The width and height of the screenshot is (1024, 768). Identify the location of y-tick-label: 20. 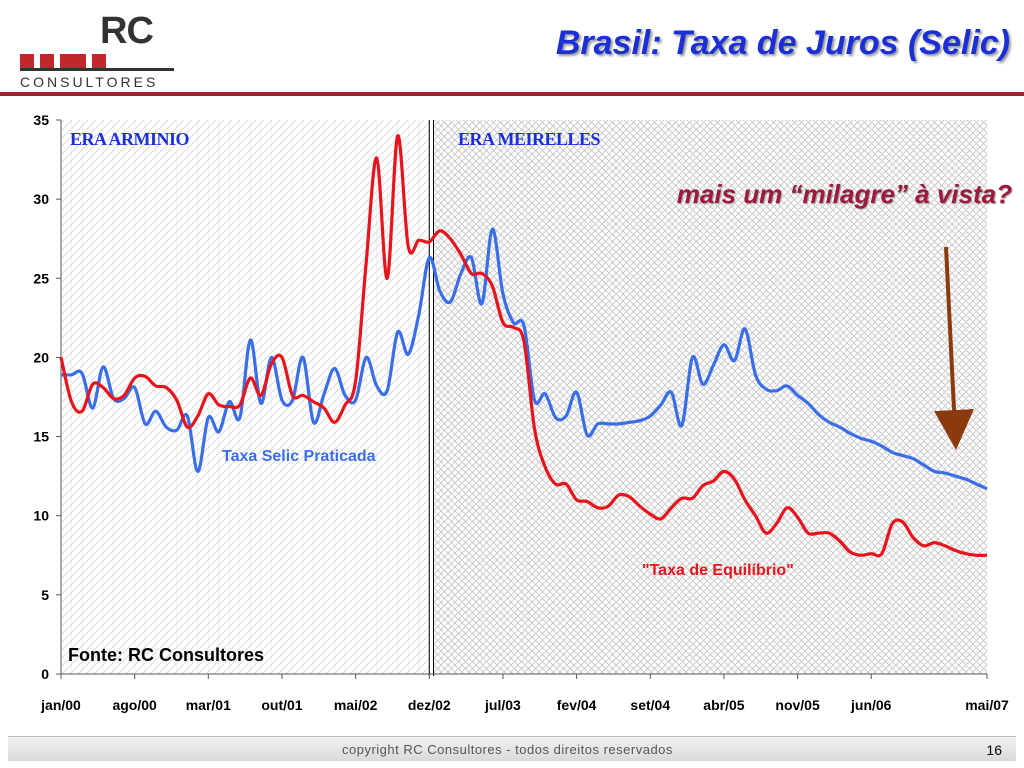
(41, 357).